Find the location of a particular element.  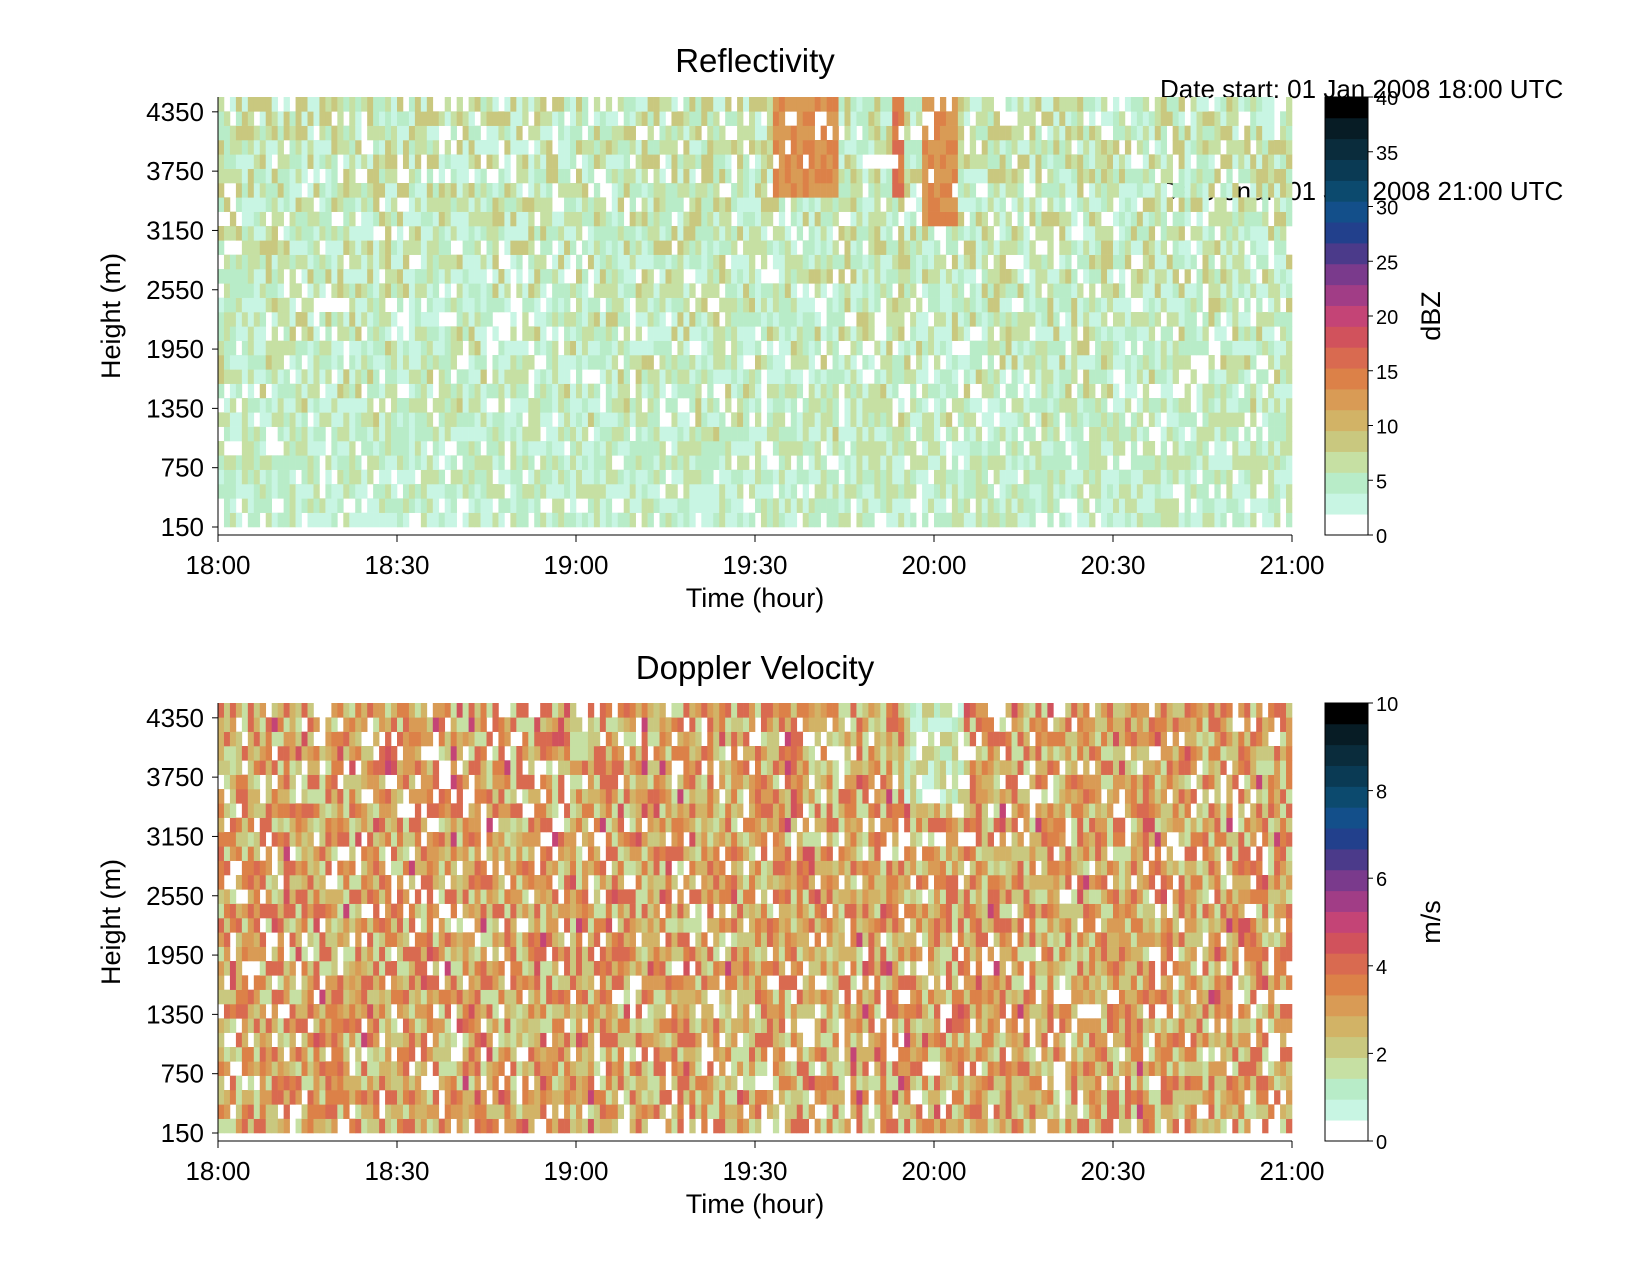

colorbar-segment is located at coordinates (1346, 191).